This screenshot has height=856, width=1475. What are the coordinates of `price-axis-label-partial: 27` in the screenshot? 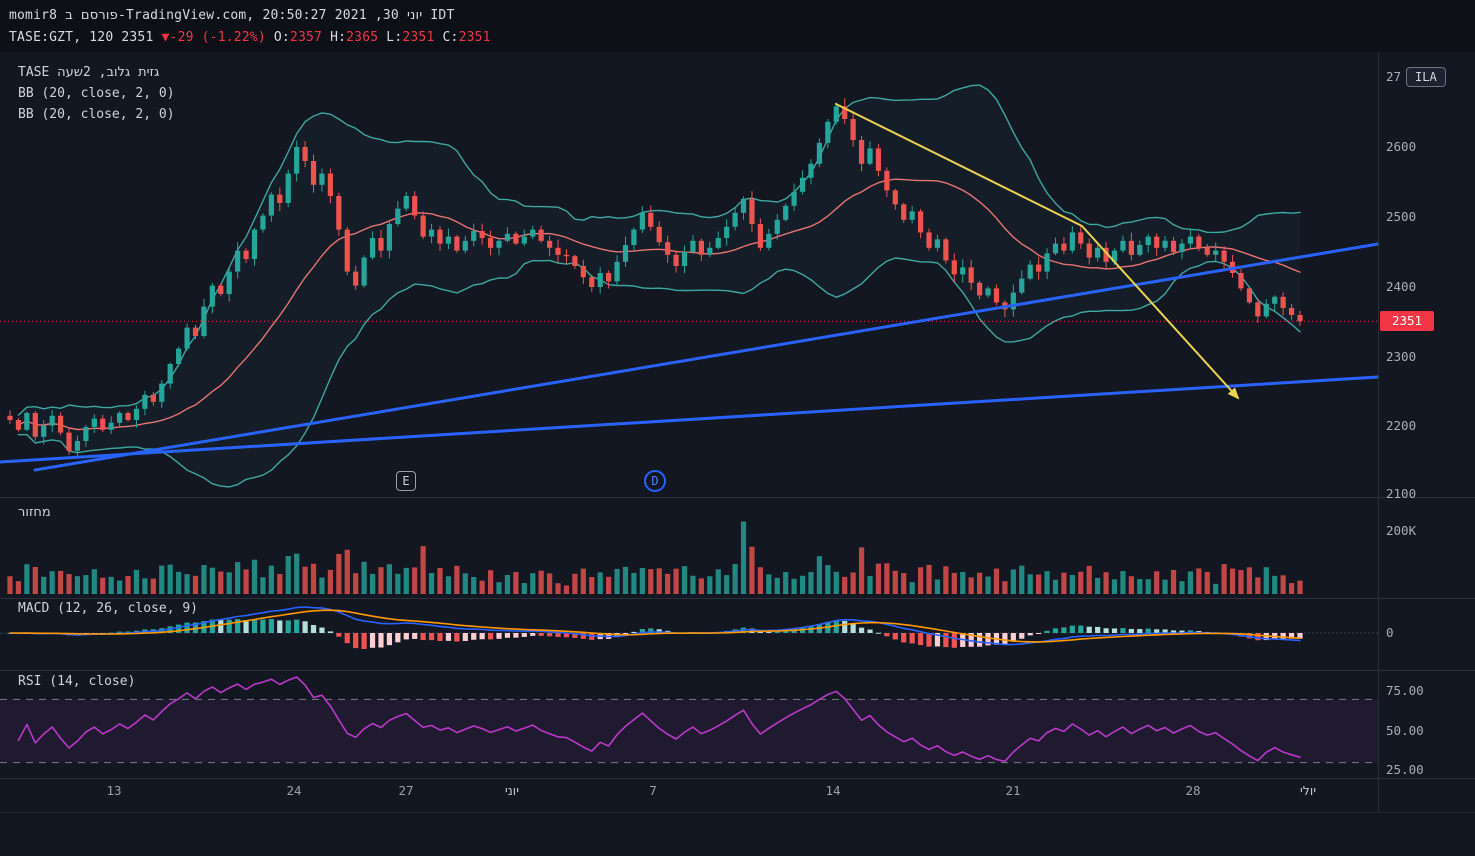 It's located at (1394, 76).